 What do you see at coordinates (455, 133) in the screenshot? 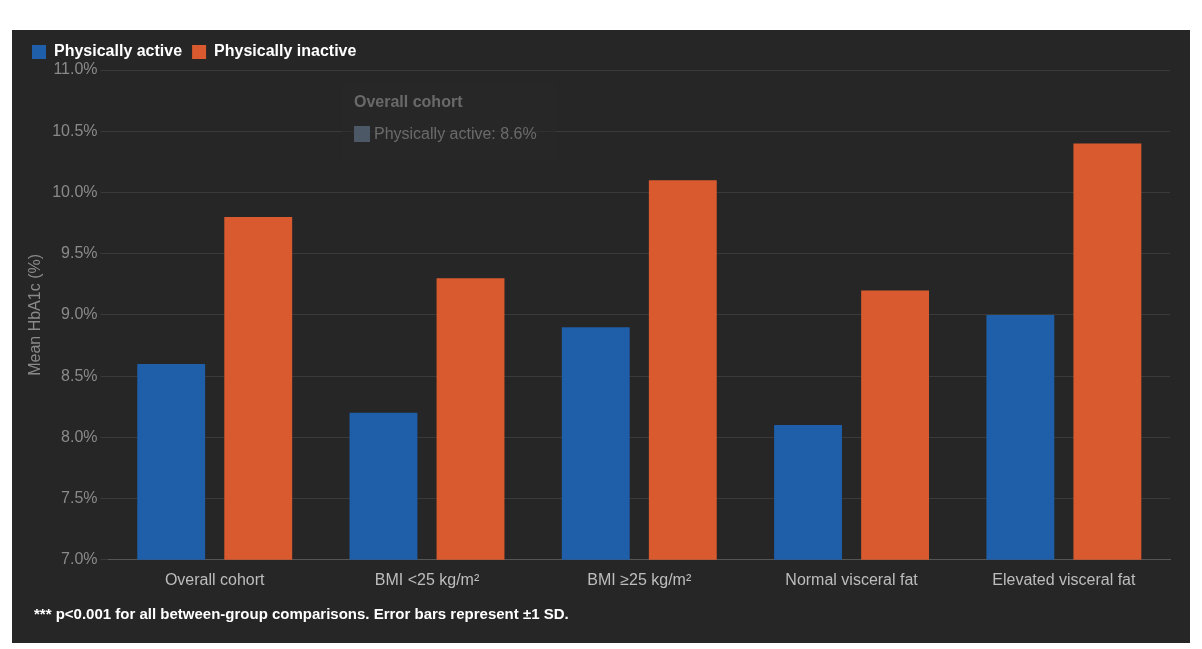
I see `annotation: Physically active: 8.6%` at bounding box center [455, 133].